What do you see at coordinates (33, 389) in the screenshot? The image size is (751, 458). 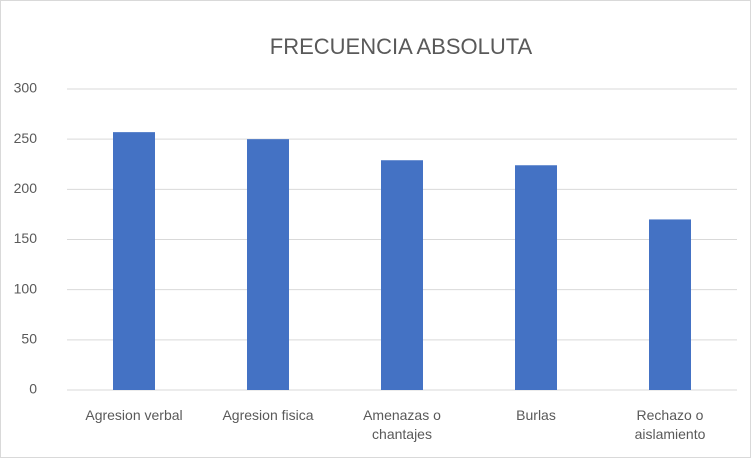 I see `y-tick-label: 0` at bounding box center [33, 389].